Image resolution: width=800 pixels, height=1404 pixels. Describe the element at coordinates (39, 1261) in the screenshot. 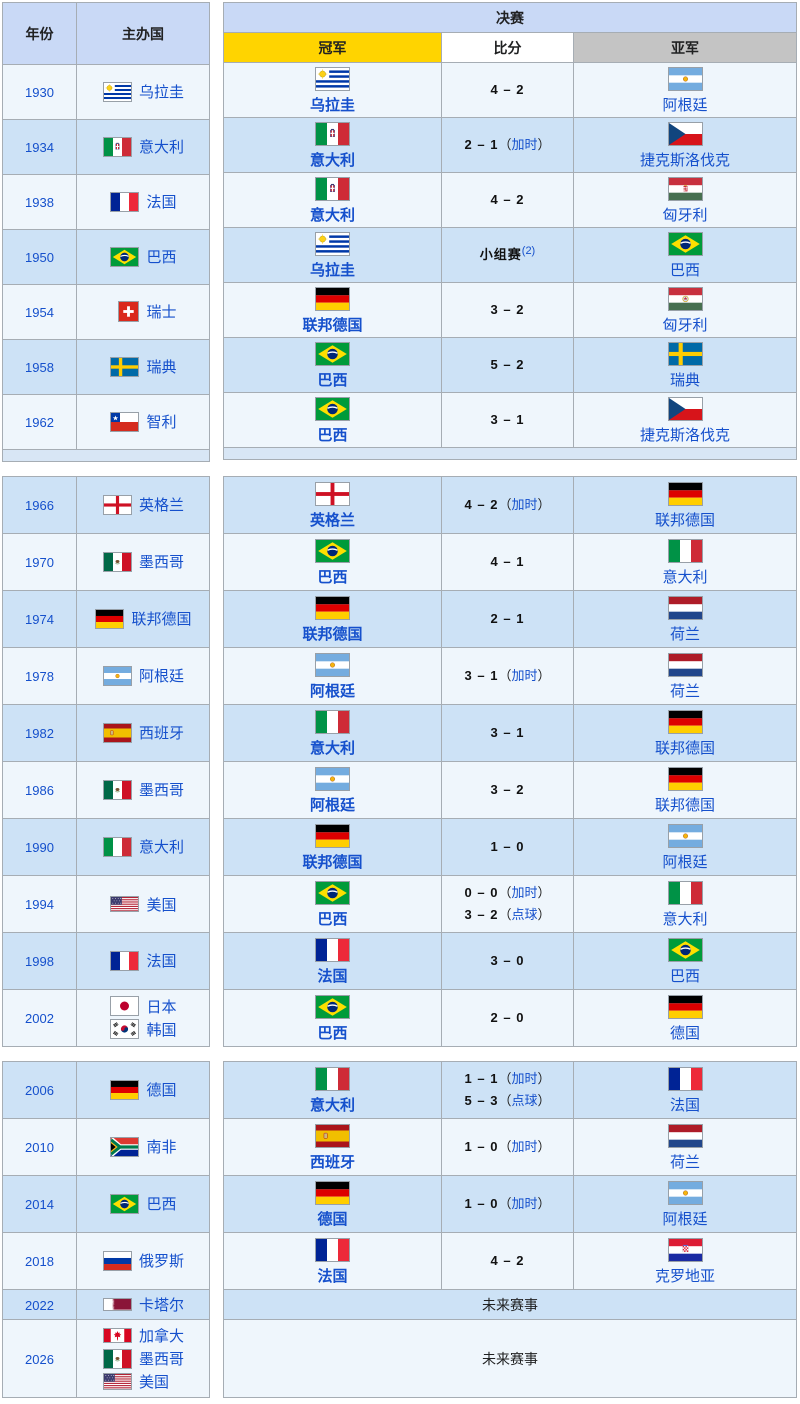

I see `year-link: 2018` at that location.